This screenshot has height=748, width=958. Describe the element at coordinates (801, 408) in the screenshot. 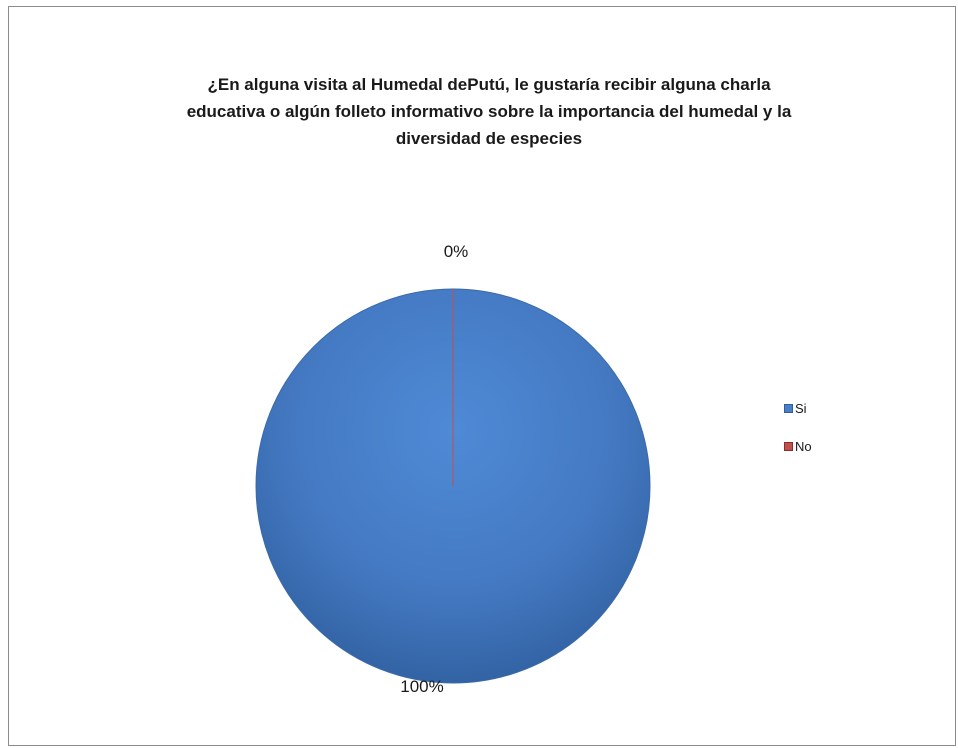

I see `legend-label-si: Si` at that location.